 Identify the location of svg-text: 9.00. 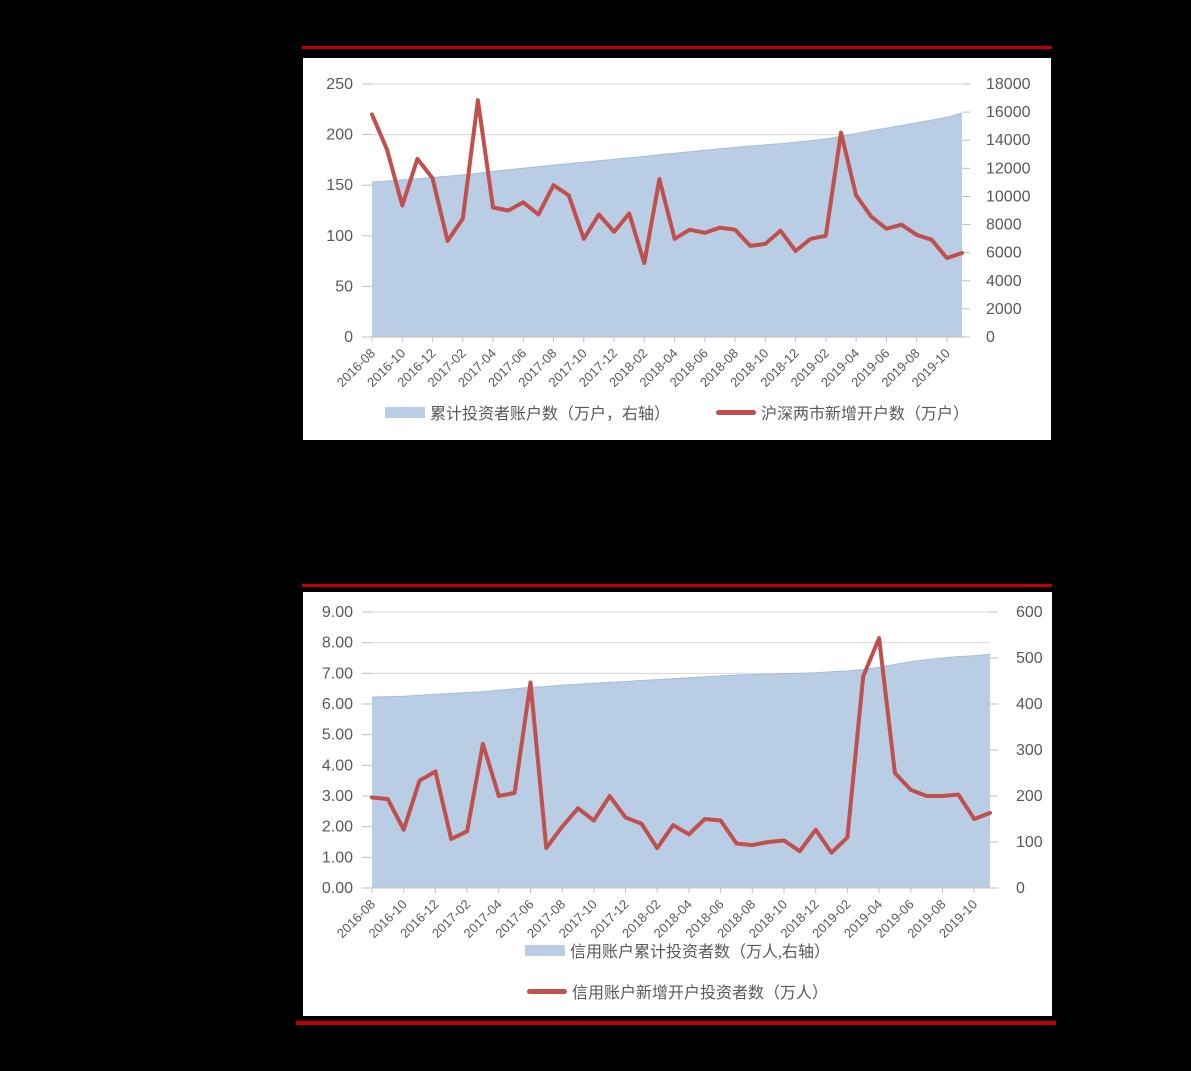
(337, 612).